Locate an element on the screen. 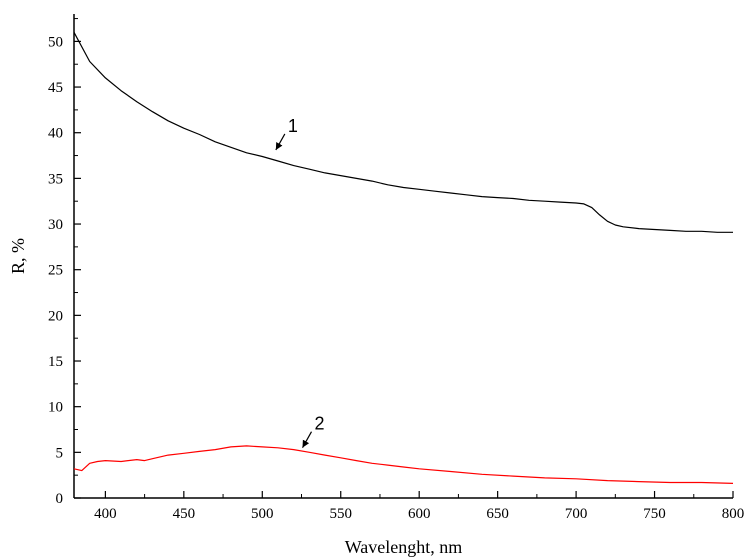 This screenshot has width=748, height=557. x-tick-label: 800 is located at coordinates (733, 514).